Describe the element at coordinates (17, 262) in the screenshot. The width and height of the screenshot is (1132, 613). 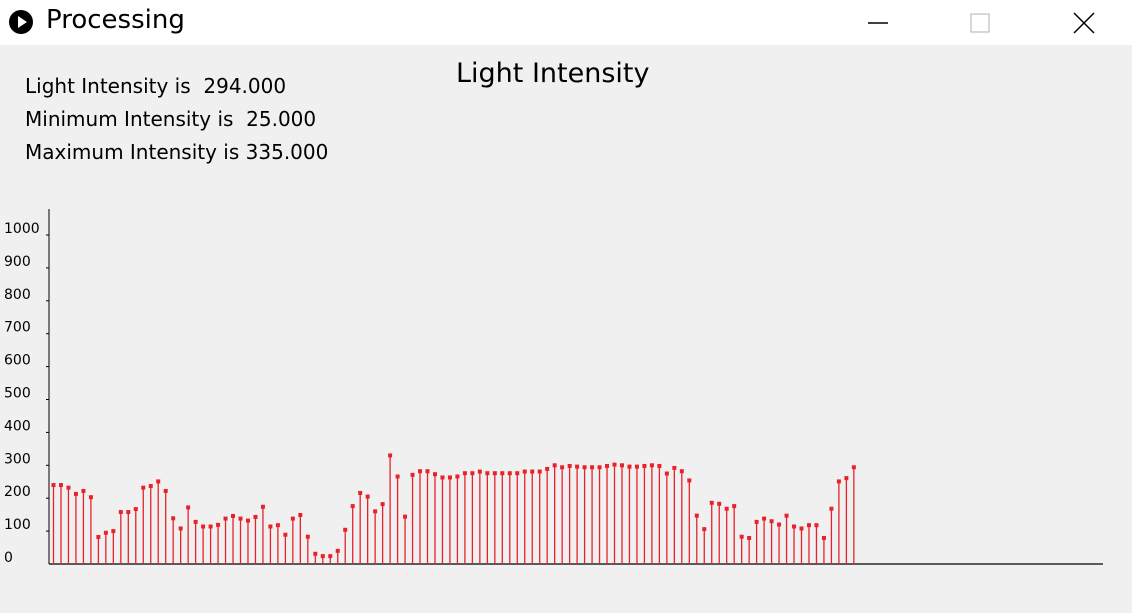
I see `y-tick-label: 900` at that location.